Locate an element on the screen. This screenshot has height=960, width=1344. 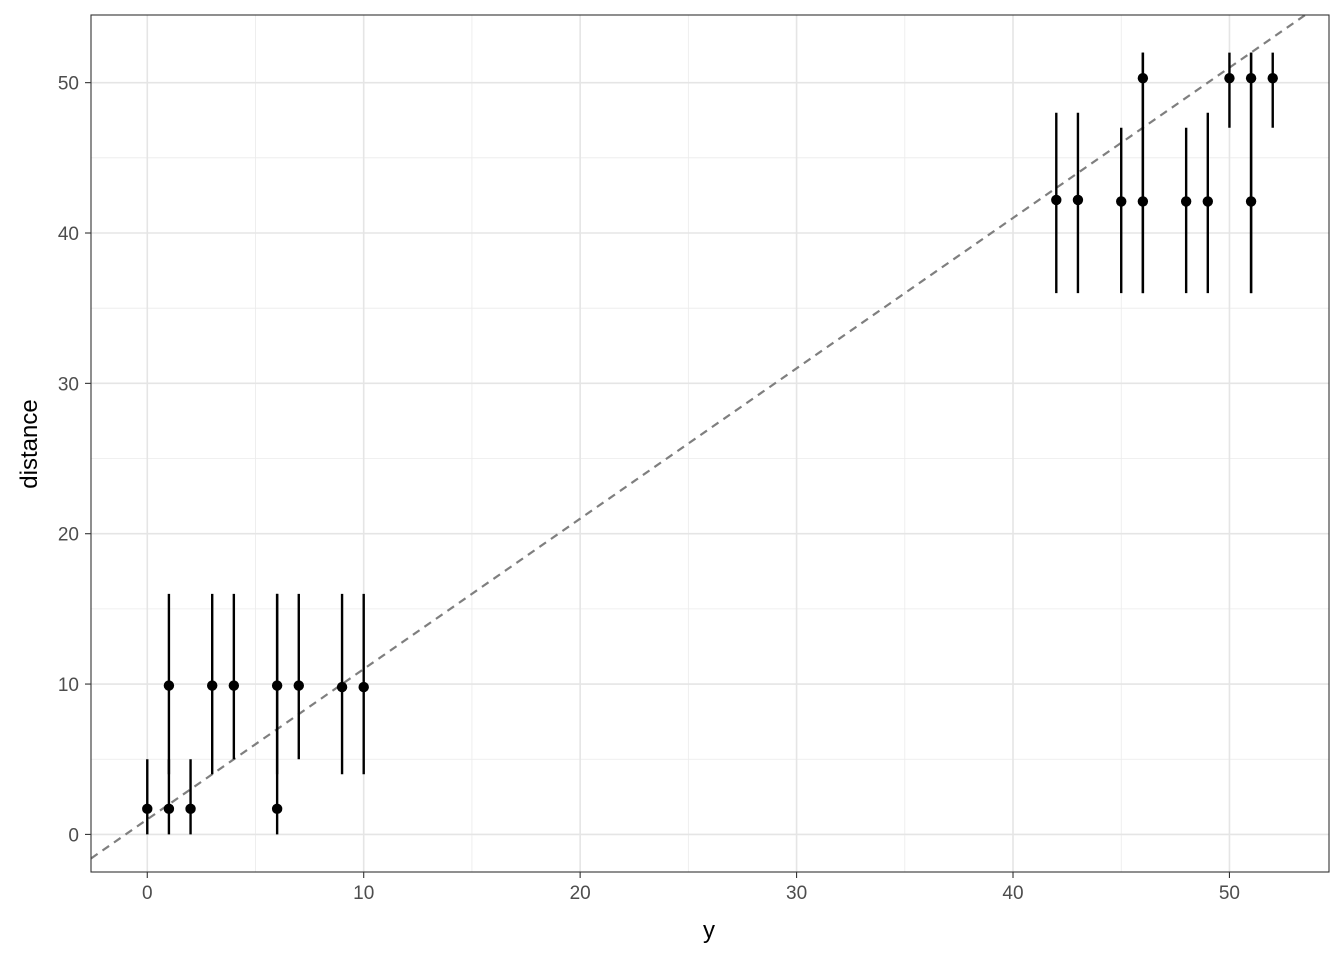
y-axis-ticks: 0 10 20 30 40 50 is located at coordinates (74, 460).